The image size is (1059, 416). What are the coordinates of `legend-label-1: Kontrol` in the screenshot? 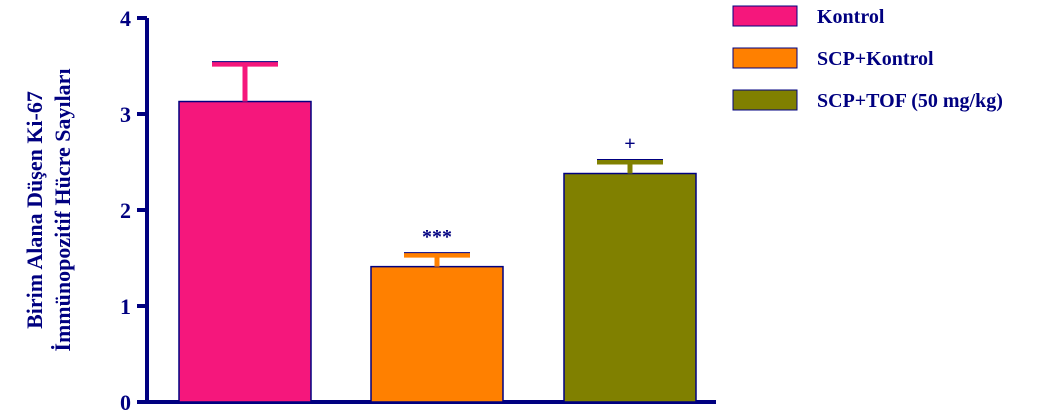 It's located at (851, 17).